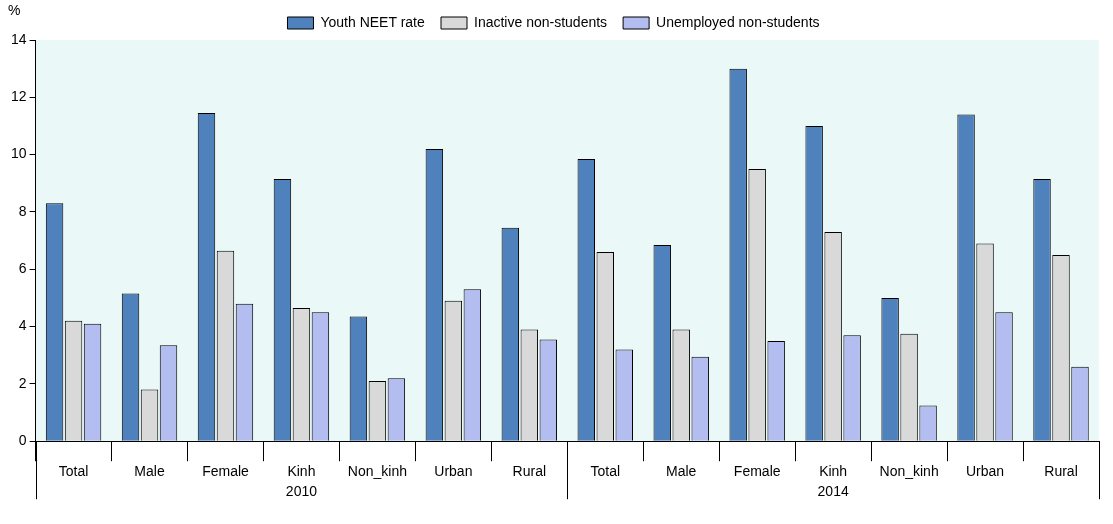  Describe the element at coordinates (18, 153) in the screenshot. I see `y-tick-label: 10` at that location.